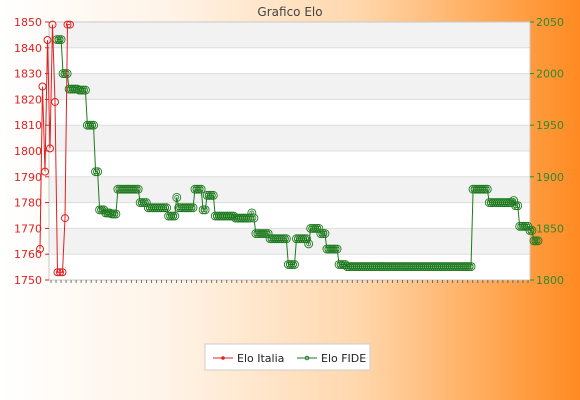  I want to click on y-left-tick-label: 1820, so click(28, 99).